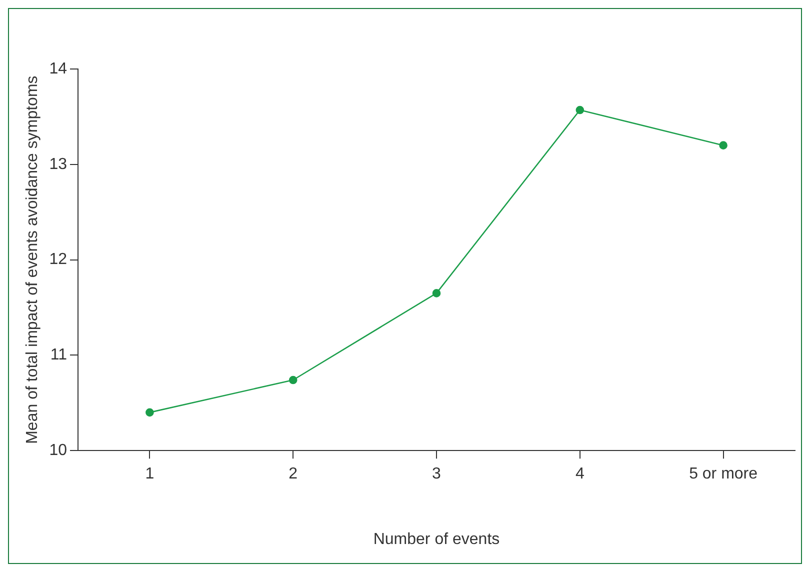 The height and width of the screenshot is (572, 810). Describe the element at coordinates (579, 474) in the screenshot. I see `x-tick-label: 4` at that location.